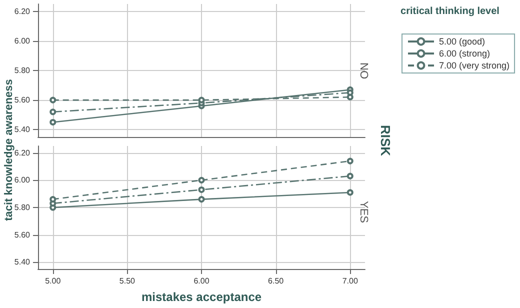 Image resolution: width=520 pixels, height=308 pixels. I want to click on legend-label: 7.00 (very strong), so click(474, 65).